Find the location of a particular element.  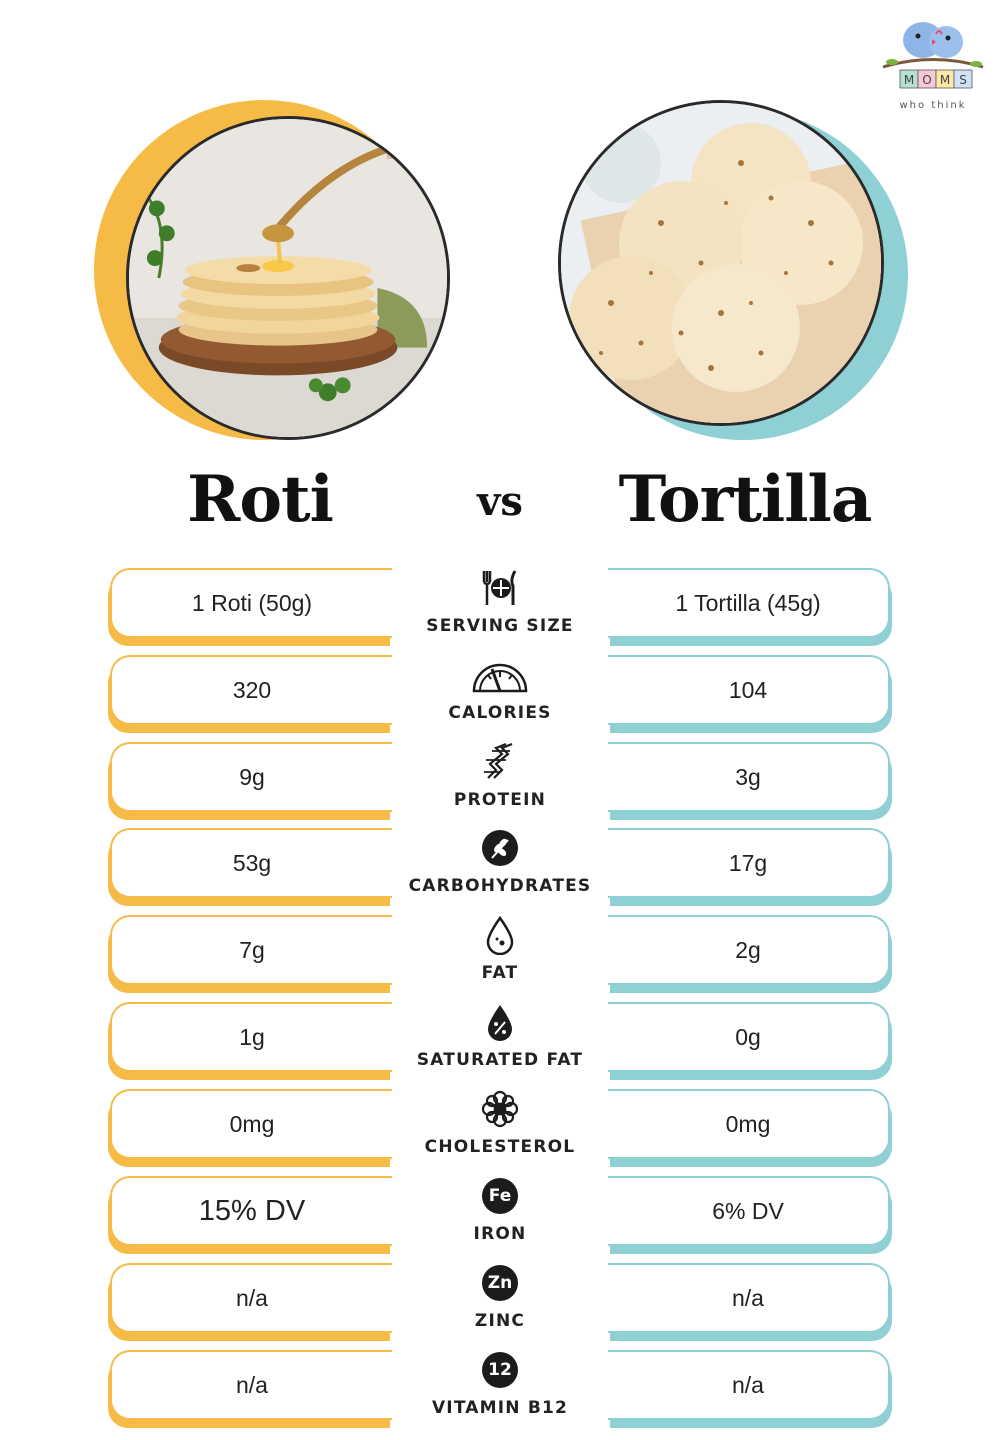

protein-helix-icon is located at coordinates (500, 762).